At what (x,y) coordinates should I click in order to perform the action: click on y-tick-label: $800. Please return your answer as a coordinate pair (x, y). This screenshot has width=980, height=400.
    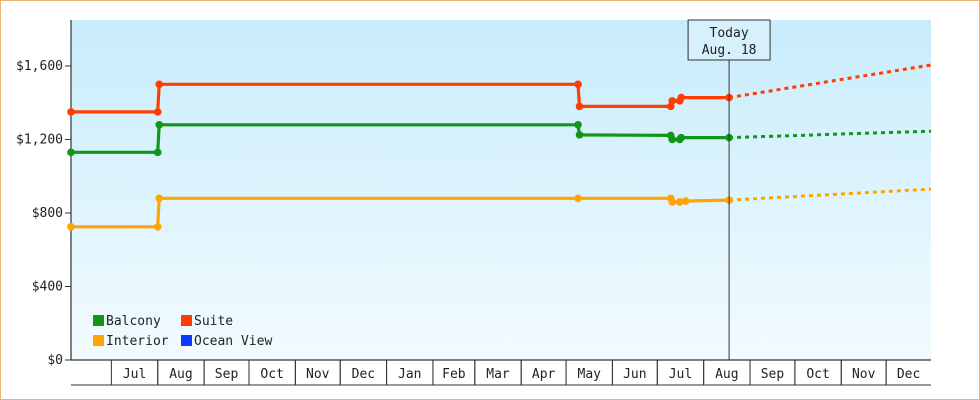
    Looking at the image, I should click on (47, 213).